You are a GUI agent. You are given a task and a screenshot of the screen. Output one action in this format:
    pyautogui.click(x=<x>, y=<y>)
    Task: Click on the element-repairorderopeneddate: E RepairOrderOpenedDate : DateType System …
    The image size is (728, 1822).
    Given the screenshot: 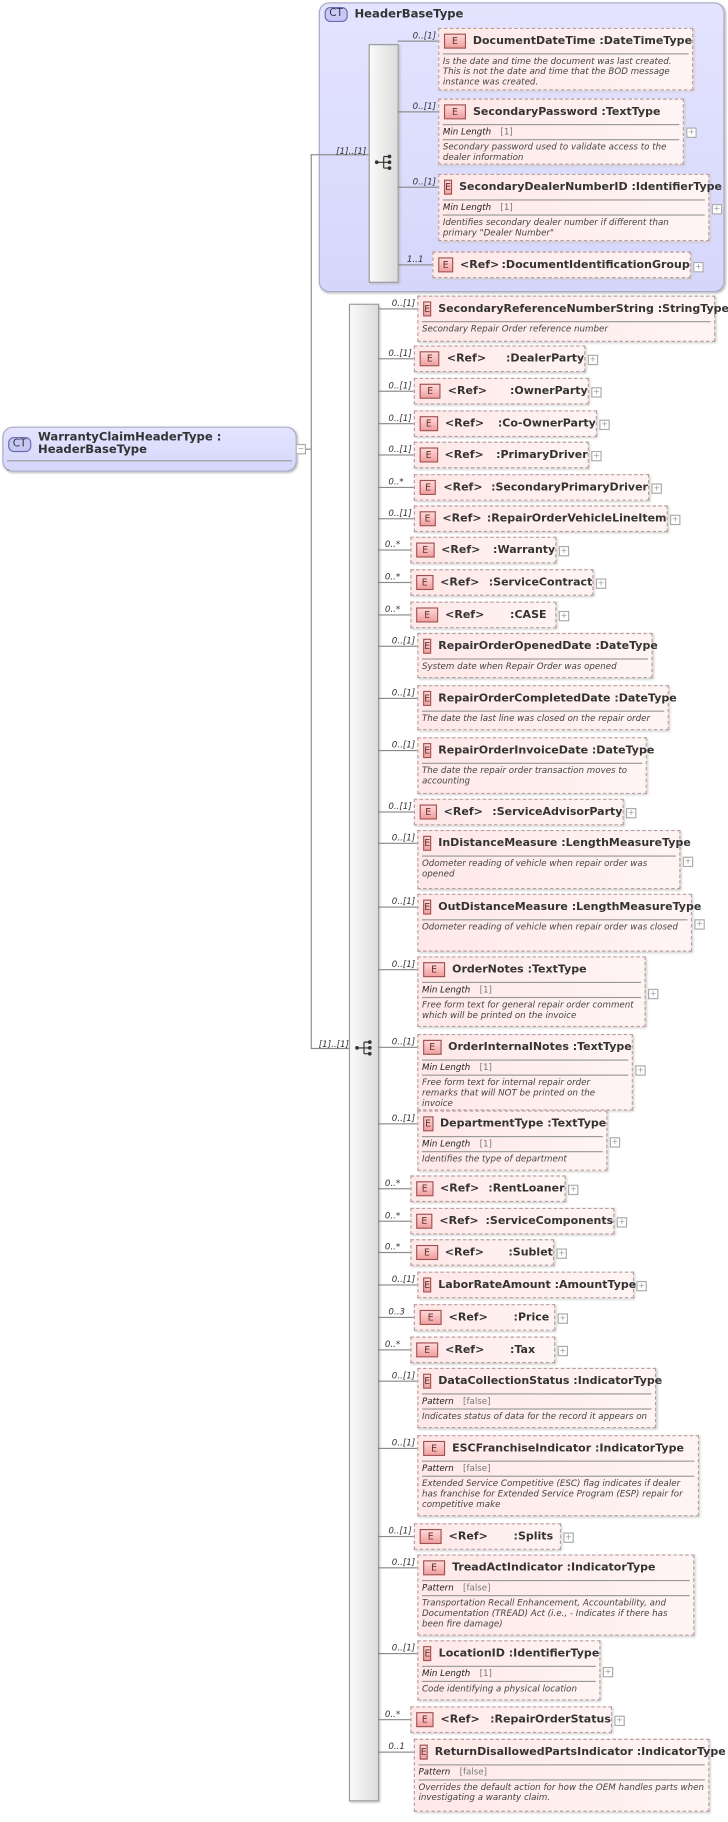 What is the action you would take?
    pyautogui.click(x=537, y=655)
    